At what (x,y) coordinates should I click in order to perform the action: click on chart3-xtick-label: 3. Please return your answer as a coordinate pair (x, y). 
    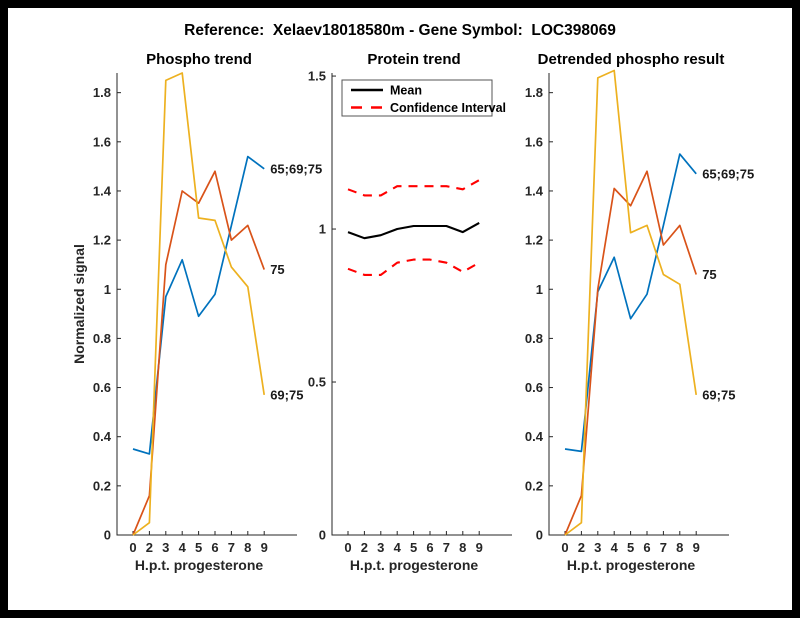
    Looking at the image, I should click on (597, 547).